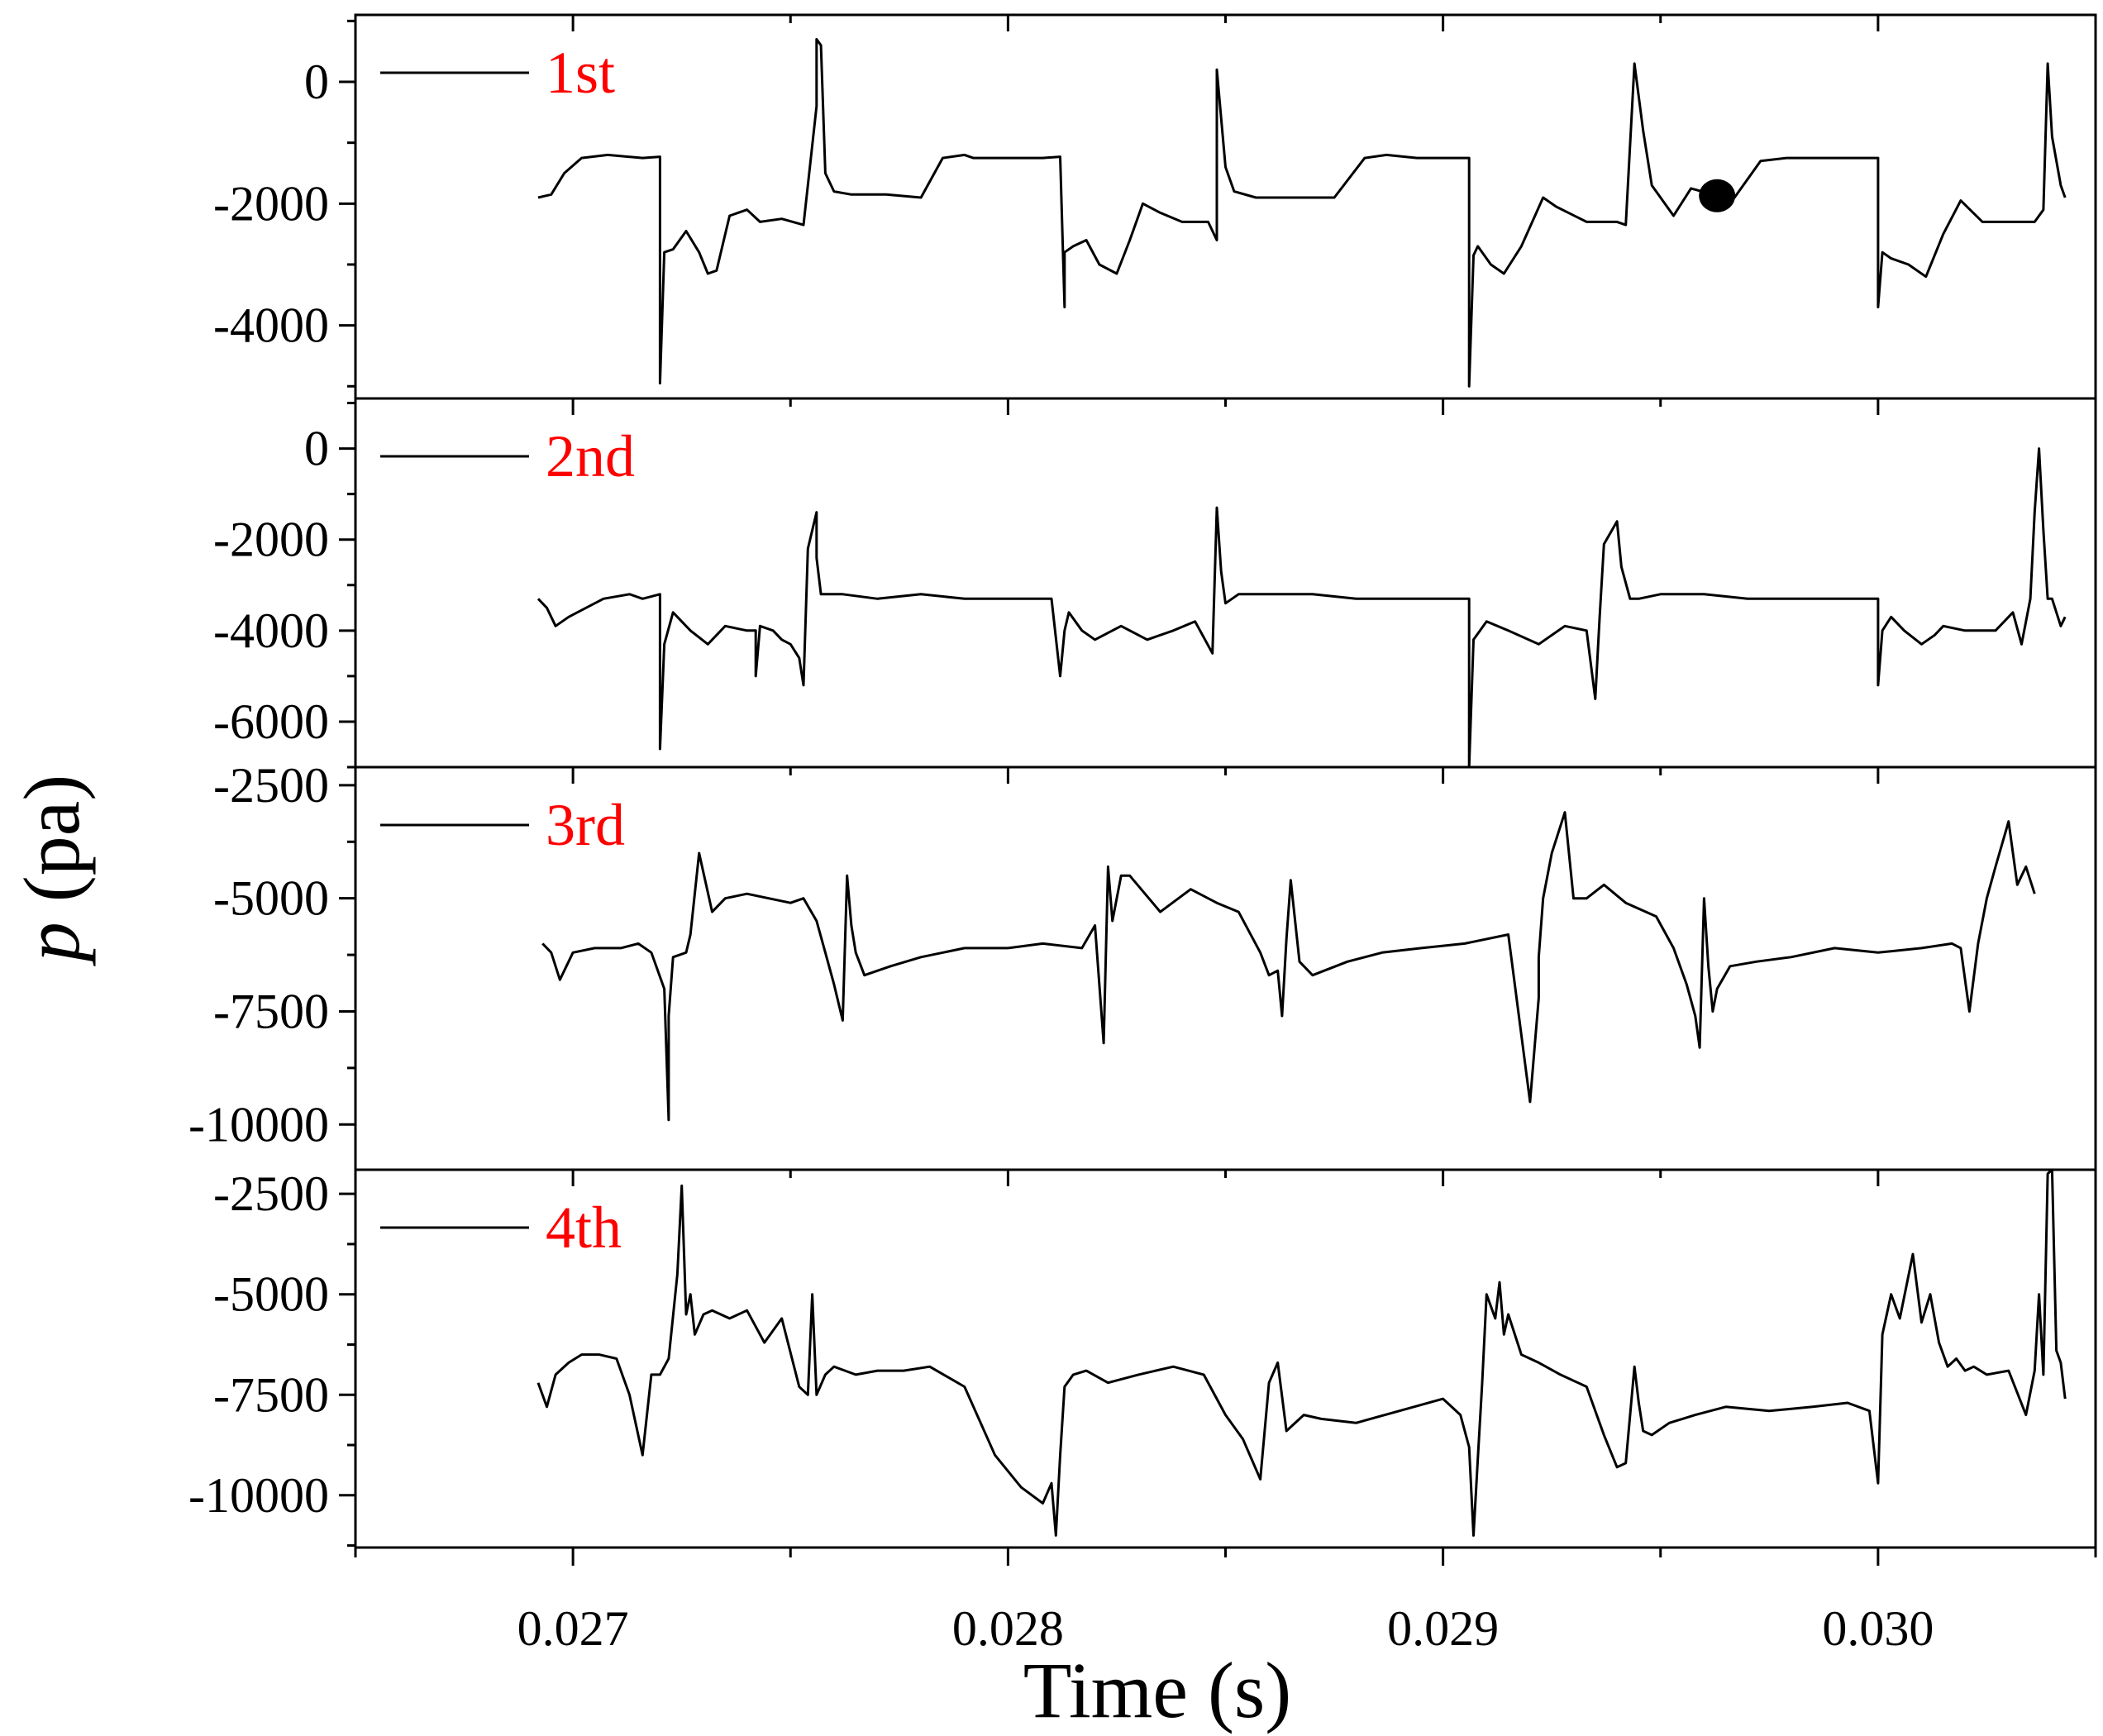 Image resolution: width=2103 pixels, height=1736 pixels. Describe the element at coordinates (1302, 213) in the screenshot. I see `series-line-1st` at that location.